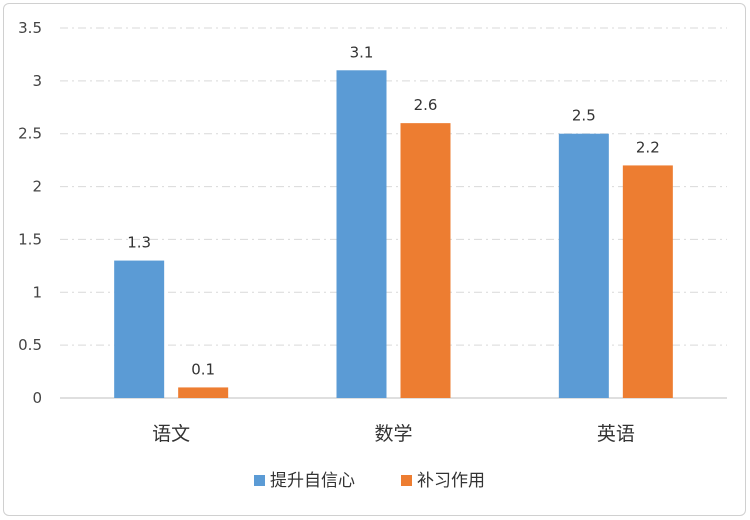 The height and width of the screenshot is (520, 750). Describe the element at coordinates (369, 481) in the screenshot. I see `legend: 提升自信心 补习作用` at that location.